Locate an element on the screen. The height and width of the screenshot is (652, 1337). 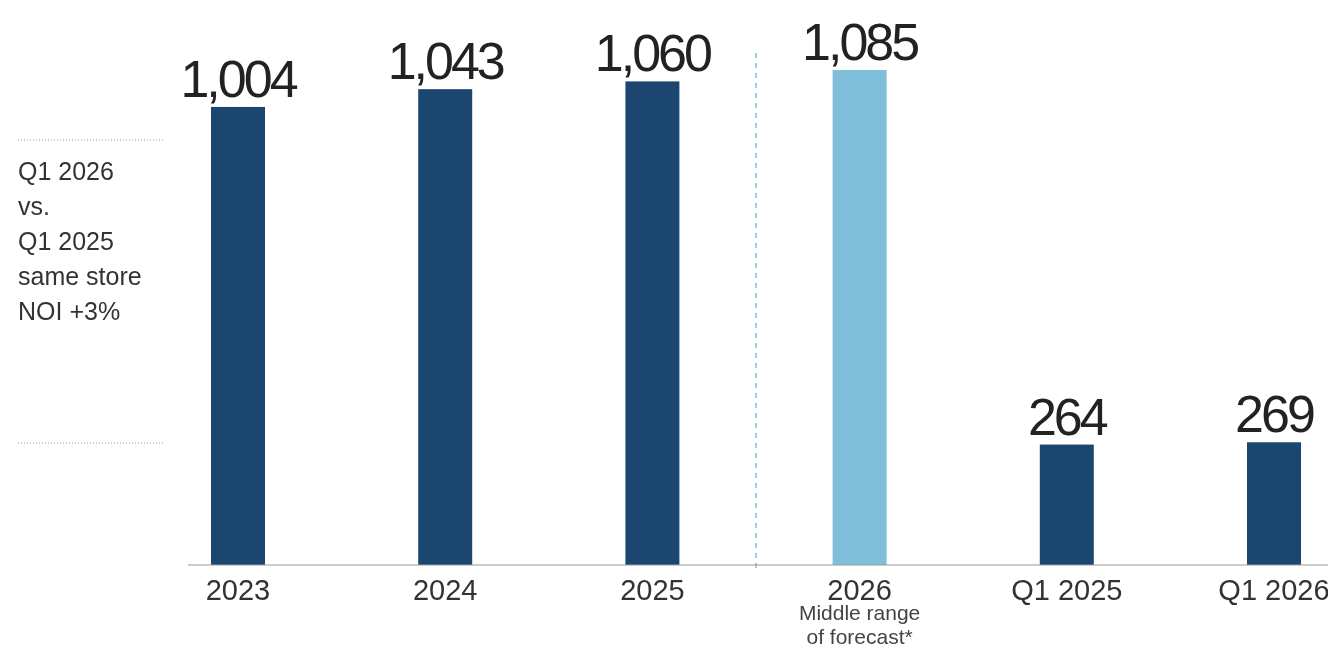
data-label: 1,043 is located at coordinates (445, 61).